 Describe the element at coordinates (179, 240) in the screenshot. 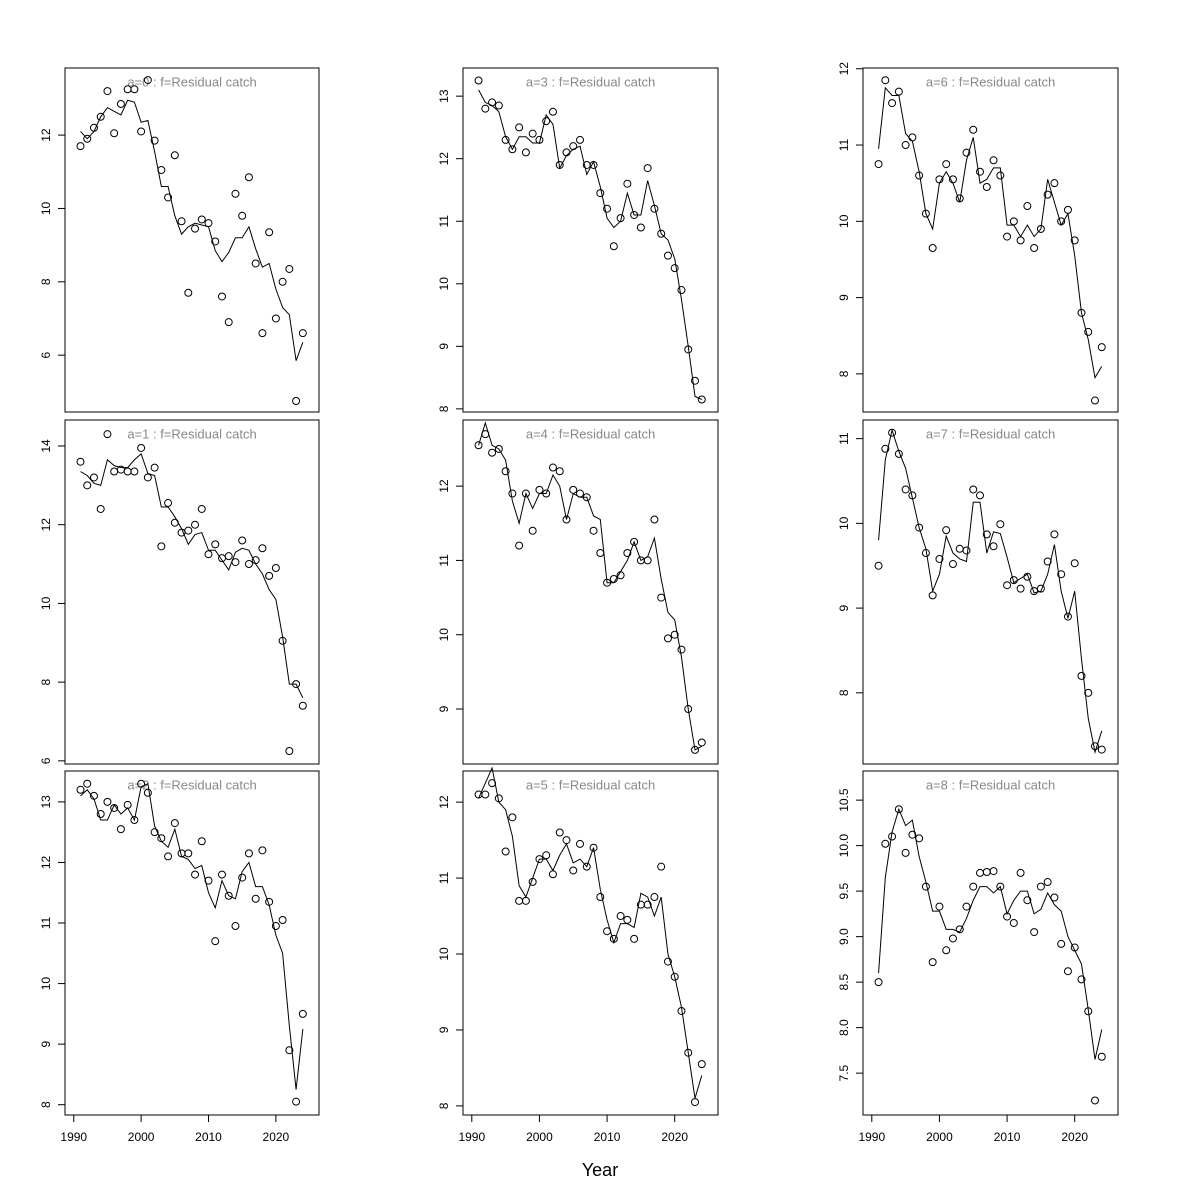

I see `panel: a=0 : f=Residual catch 6 8 10 12` at that location.